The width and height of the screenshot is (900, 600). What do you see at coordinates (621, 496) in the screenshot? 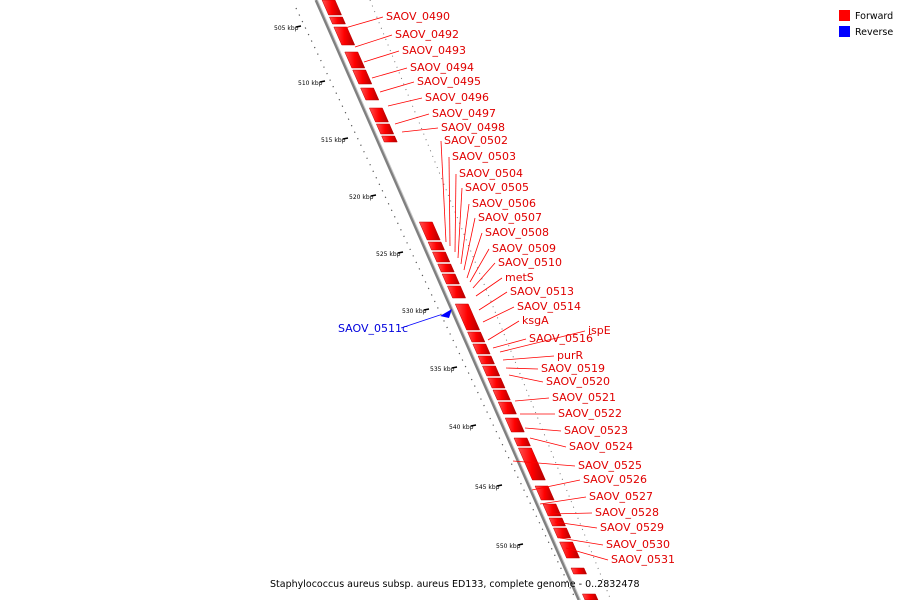
I see `forward-gene-label: SAOV_0527` at bounding box center [621, 496].